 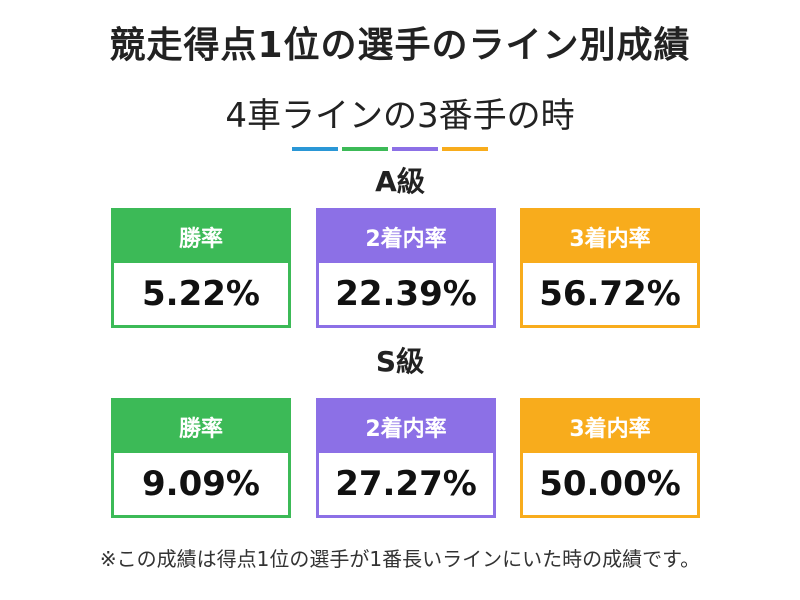 What do you see at coordinates (201, 294) in the screenshot?
I see `card-value: 5.22%` at bounding box center [201, 294].